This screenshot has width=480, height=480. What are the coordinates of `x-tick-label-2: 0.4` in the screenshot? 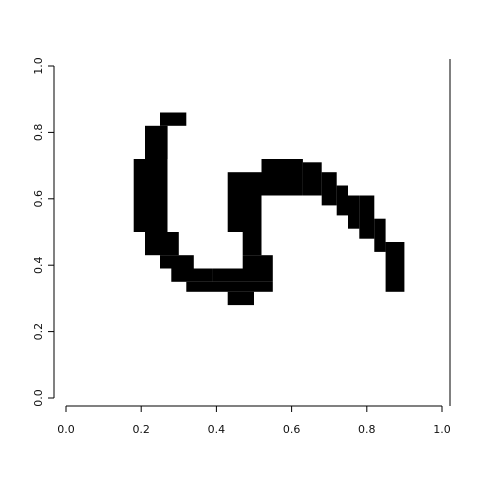 It's located at (217, 429).